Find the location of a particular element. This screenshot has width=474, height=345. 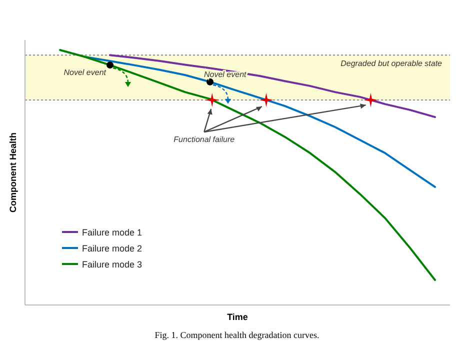

caption: Fig. 1. Component health degradation curves. is located at coordinates (237, 335).